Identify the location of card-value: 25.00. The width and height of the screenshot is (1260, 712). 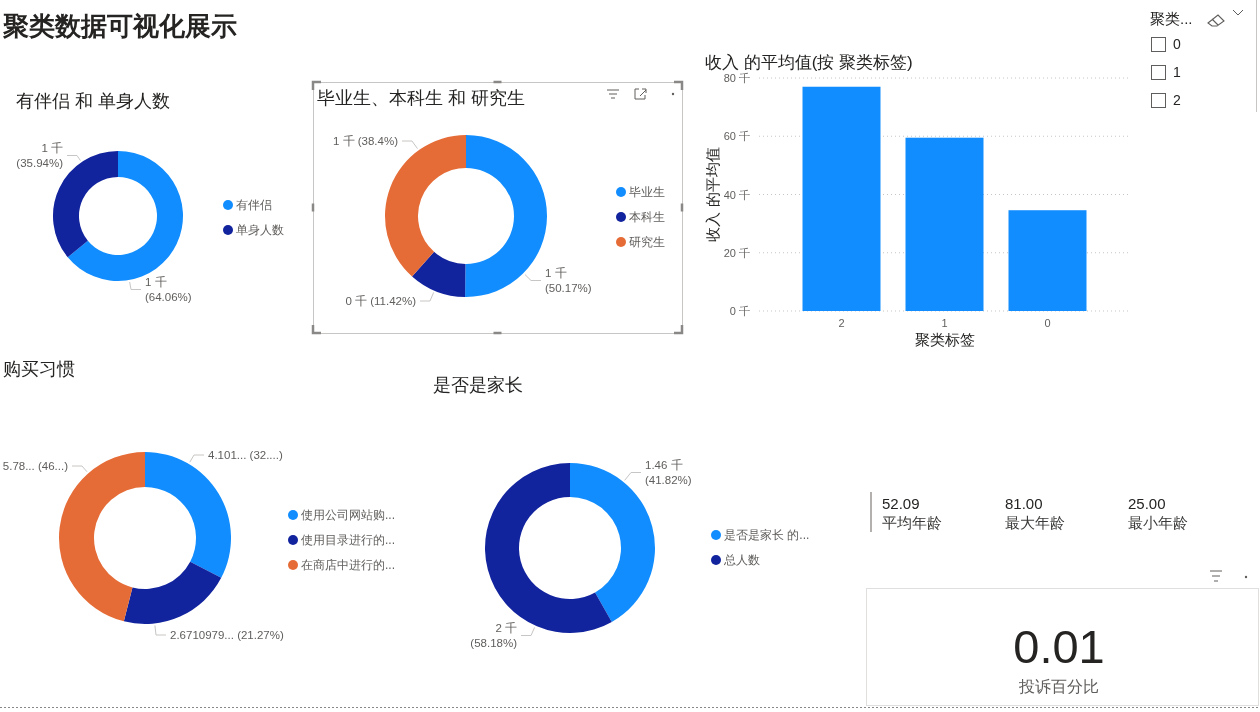
(1147, 503).